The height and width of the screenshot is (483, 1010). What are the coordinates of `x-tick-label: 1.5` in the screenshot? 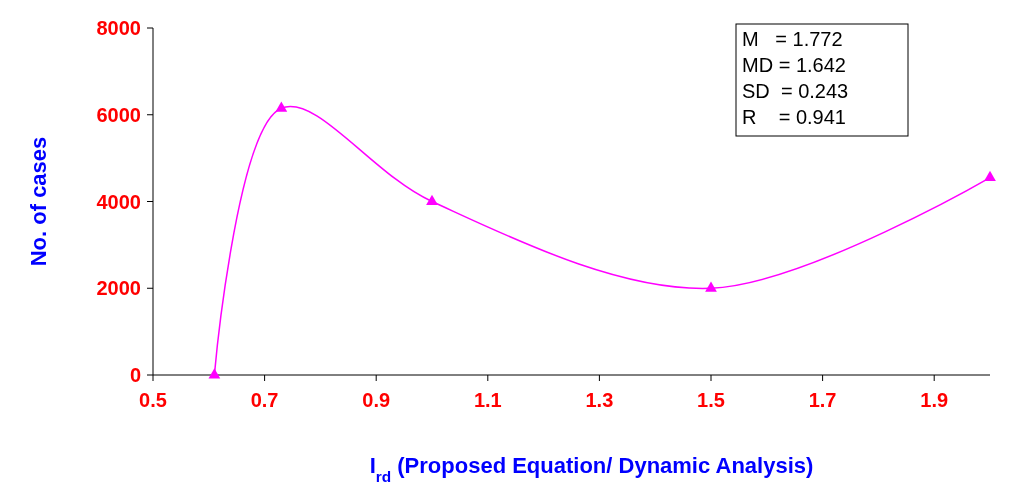 It's located at (711, 400).